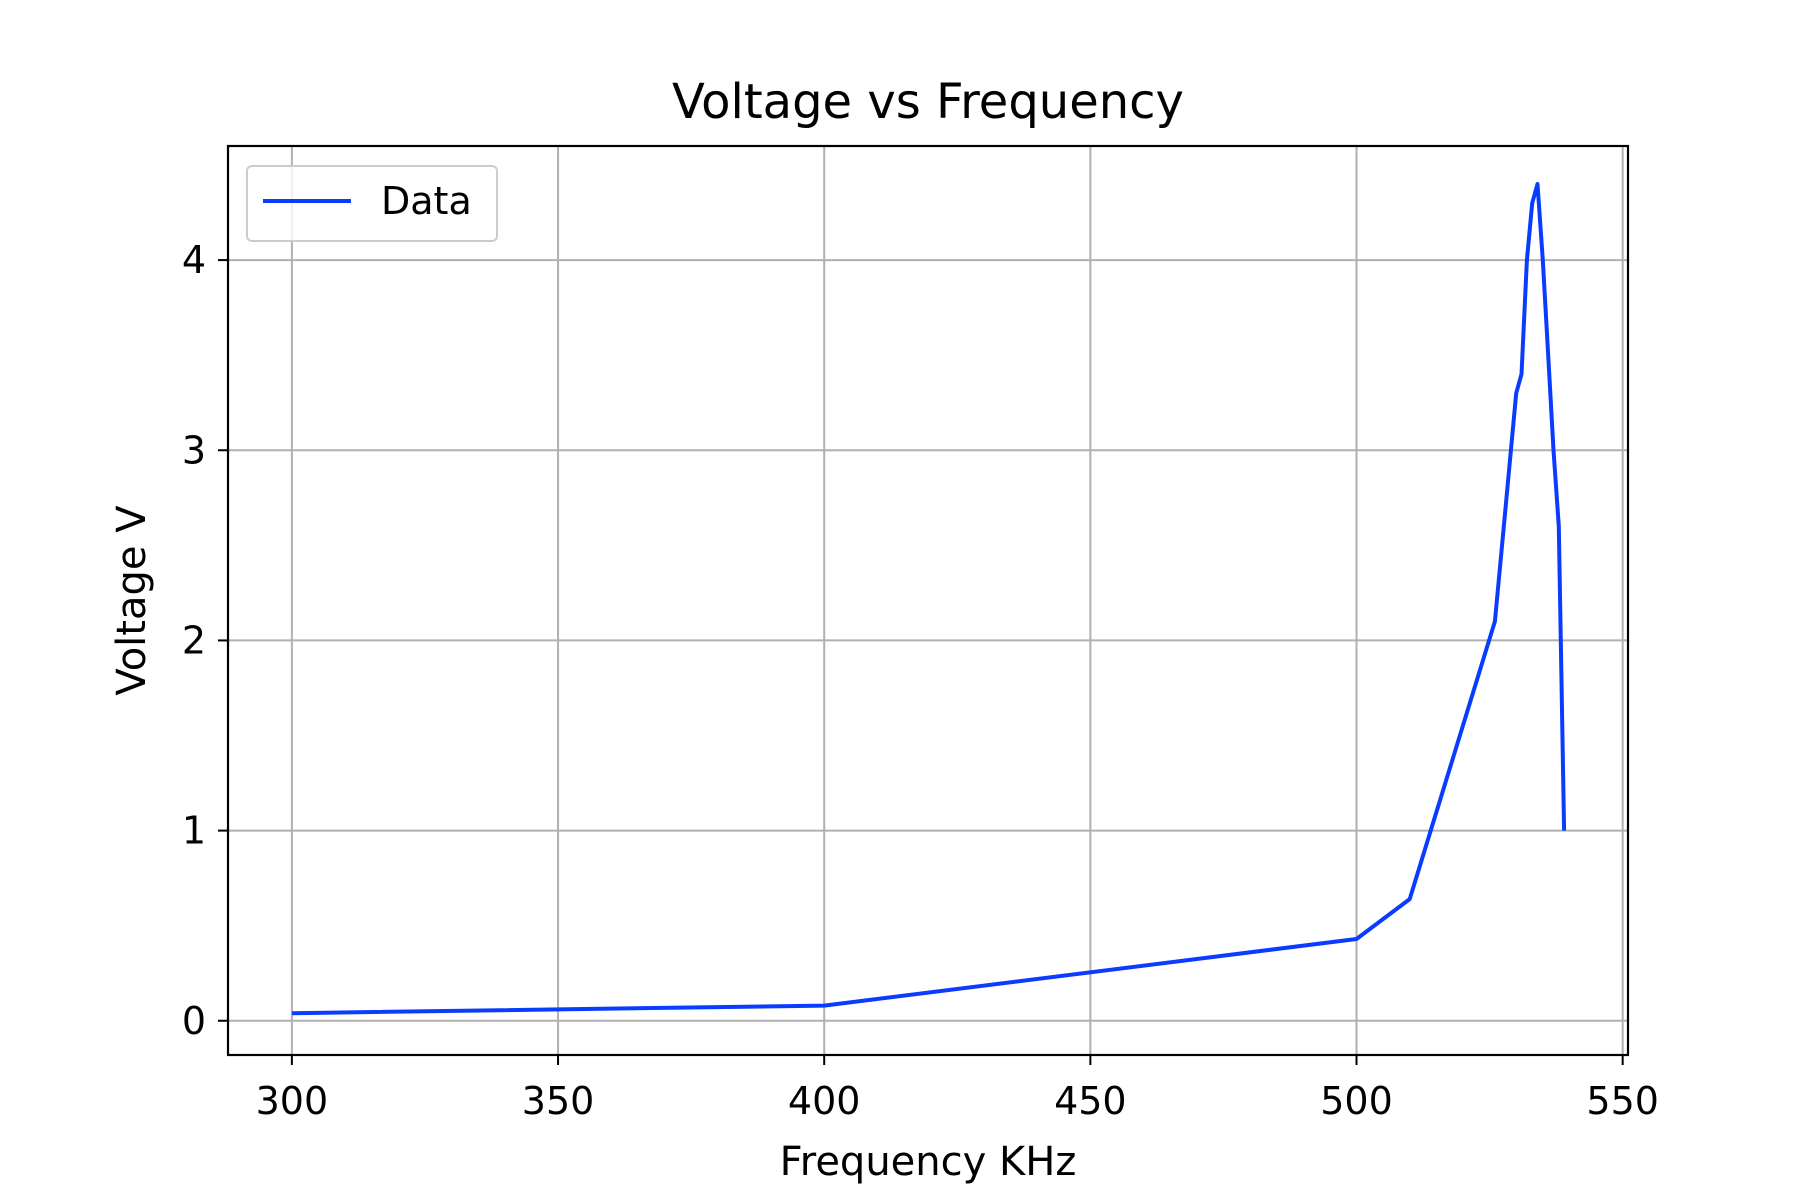 This screenshot has height=1200, width=1800. What do you see at coordinates (194, 260) in the screenshot?
I see `y-tick-label: 4` at bounding box center [194, 260].